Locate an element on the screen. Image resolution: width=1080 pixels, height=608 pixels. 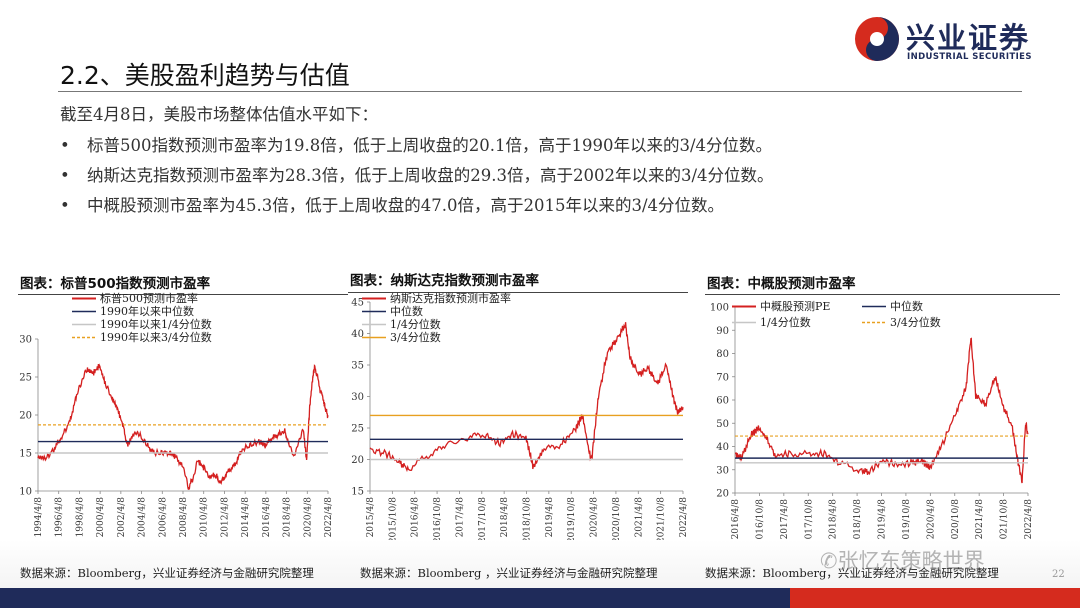
x-tick-label: 2010/4/8 is located at coordinates (205, 517).